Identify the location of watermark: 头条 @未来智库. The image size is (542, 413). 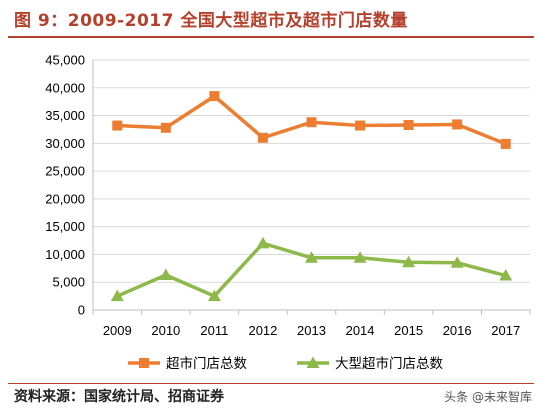
(488, 397).